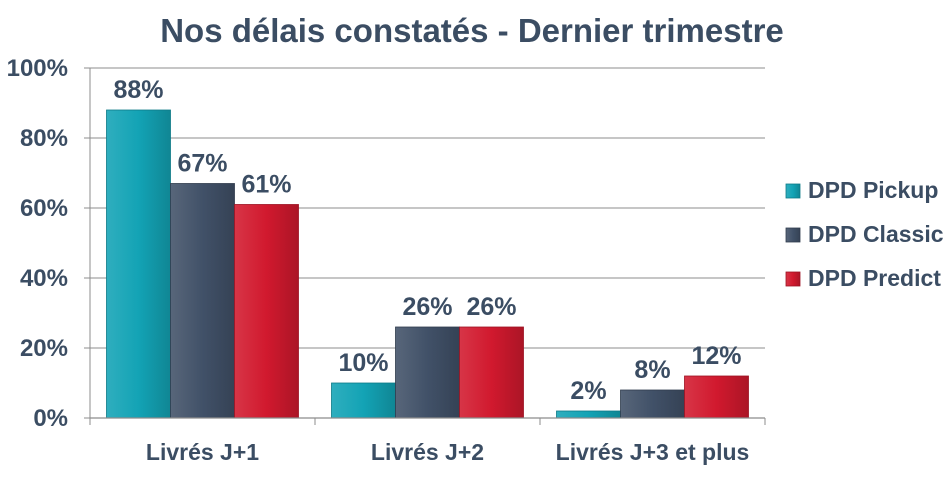 The width and height of the screenshot is (952, 485). I want to click on y-axis-ticks: 0% 20% 40% 60% 80% 100%, so click(37, 243).